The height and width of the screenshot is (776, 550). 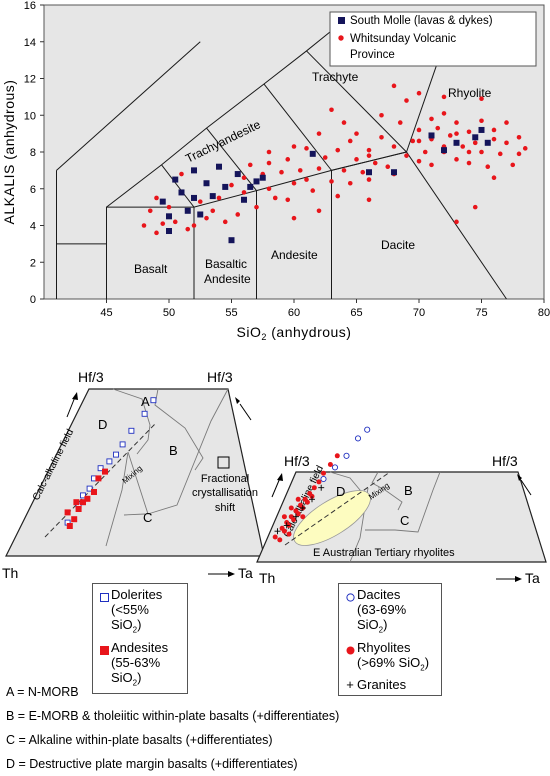 I want to click on legend-label-dacites: Dacites, so click(x=379, y=594).